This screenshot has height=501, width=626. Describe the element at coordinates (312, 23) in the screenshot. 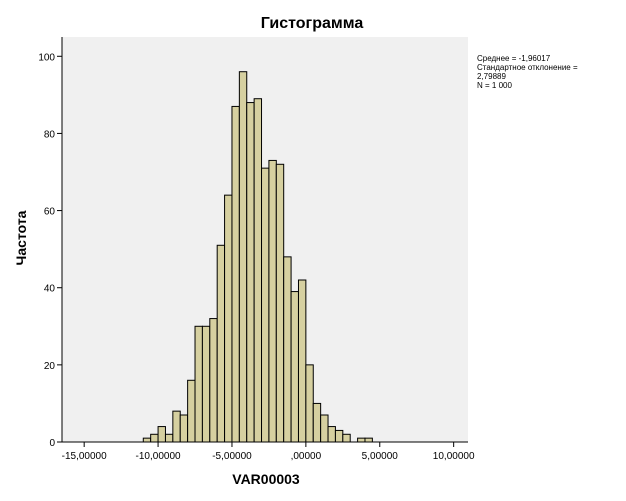

I see `chart-title: Гистограмма` at that location.